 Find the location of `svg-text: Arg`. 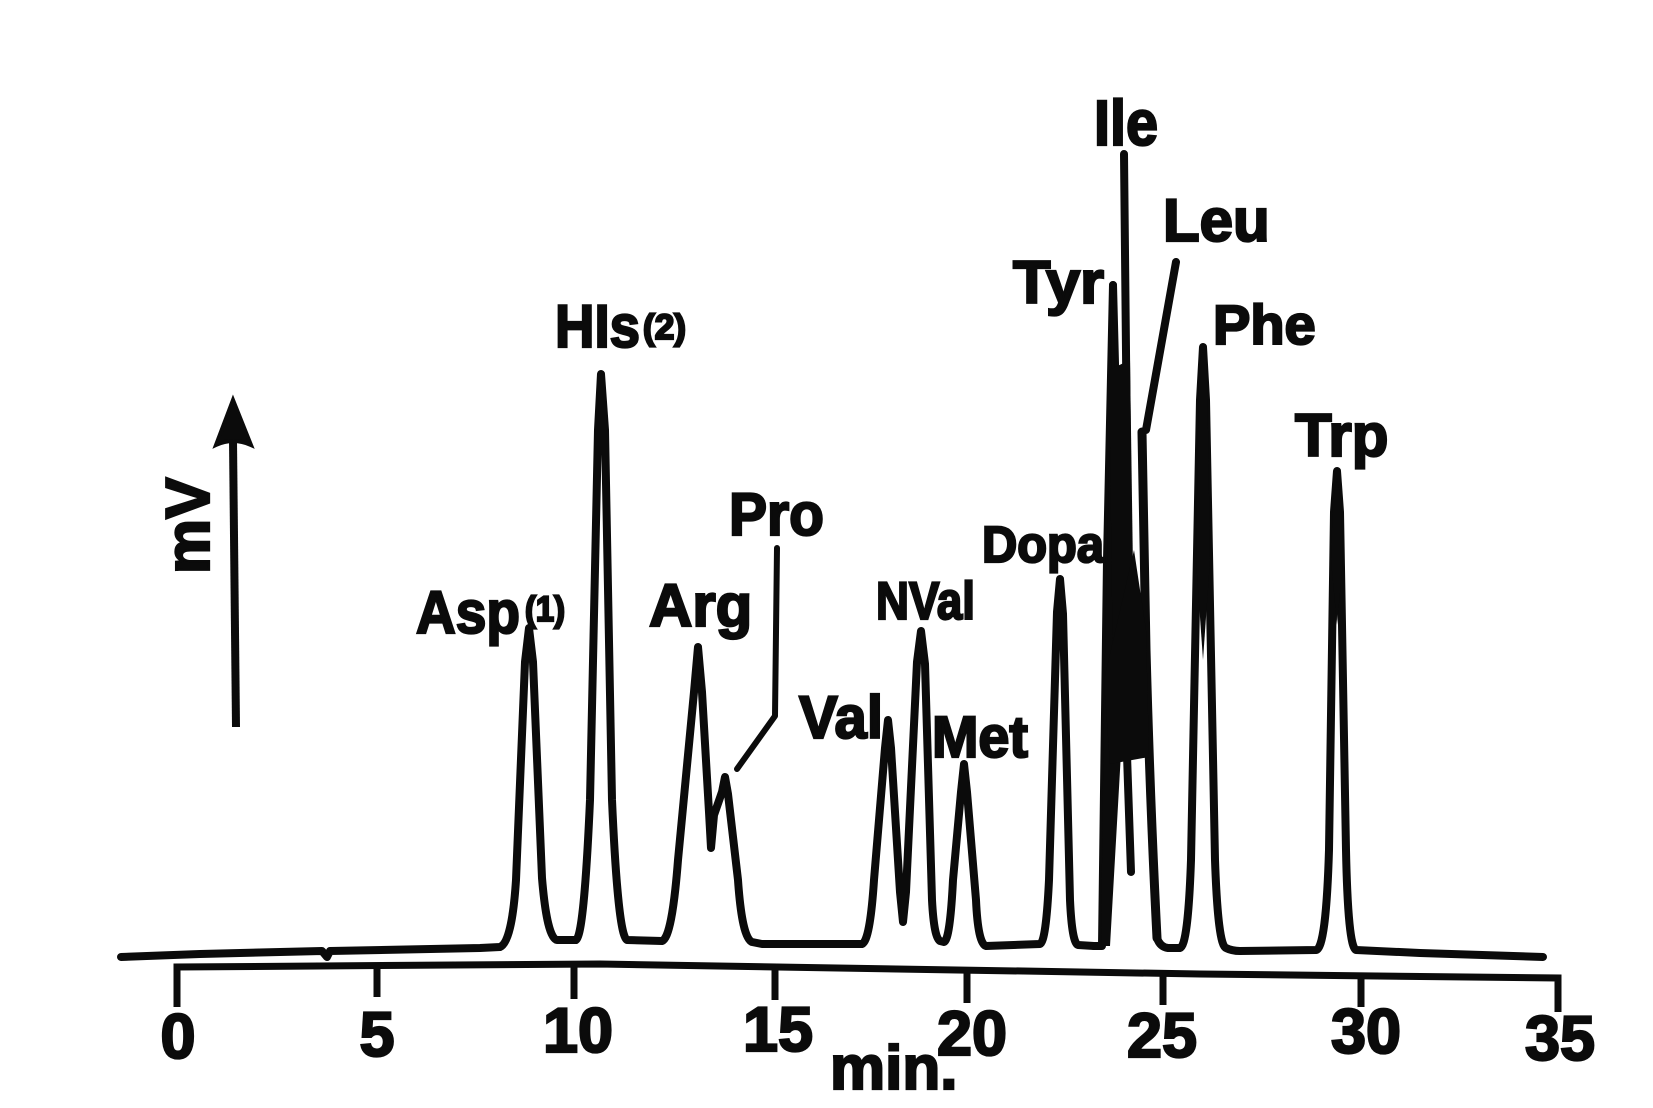

svg-text: Arg is located at coordinates (700, 605).